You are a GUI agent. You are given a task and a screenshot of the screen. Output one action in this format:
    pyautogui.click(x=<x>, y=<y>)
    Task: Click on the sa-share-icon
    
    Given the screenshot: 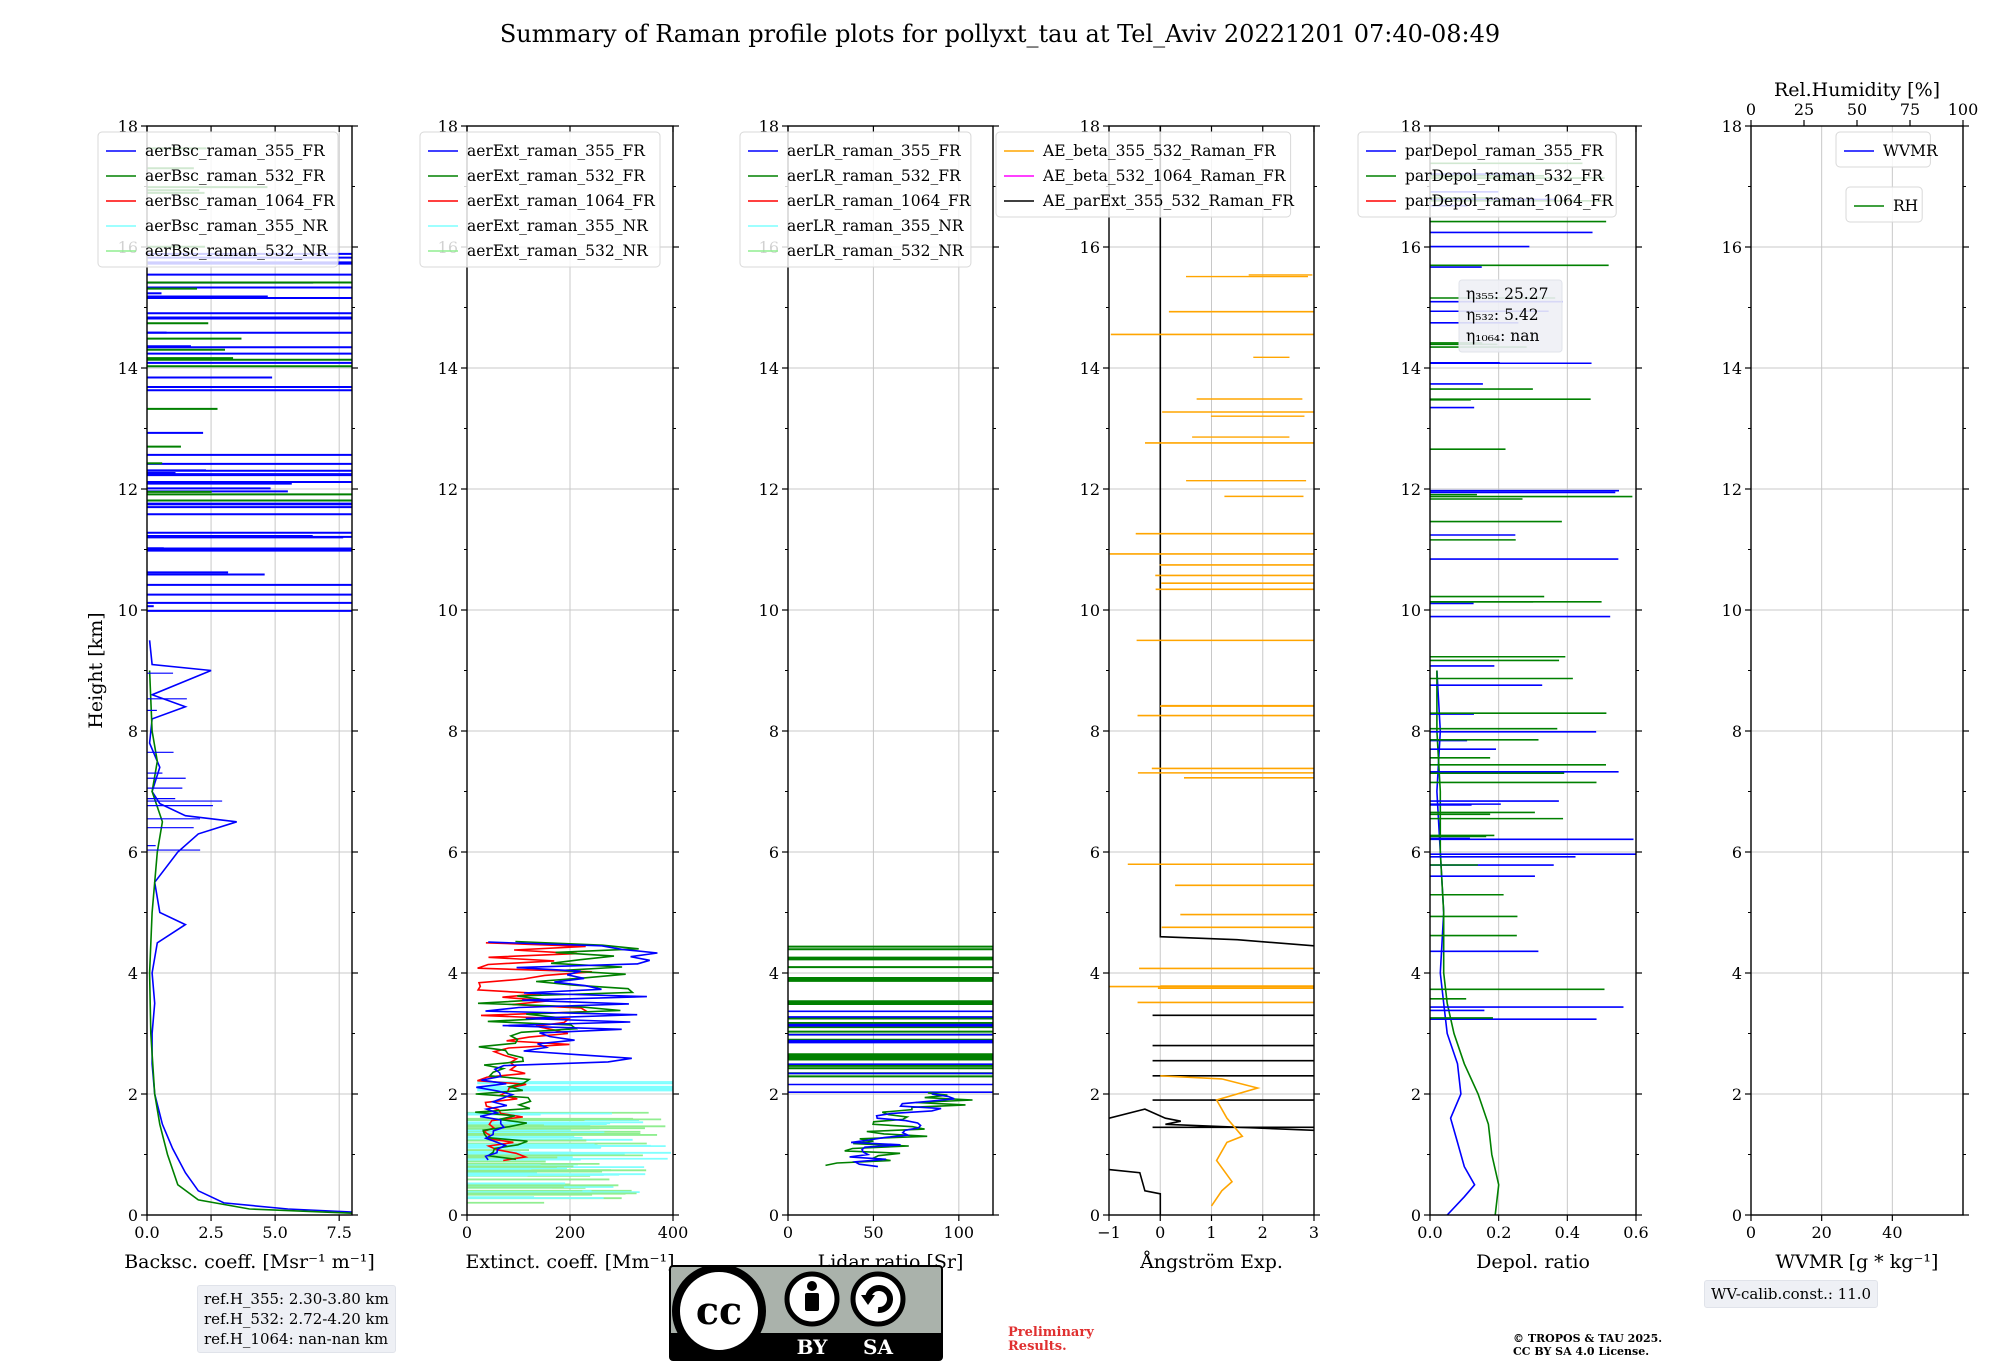 What is the action you would take?
    pyautogui.click(x=878, y=1299)
    